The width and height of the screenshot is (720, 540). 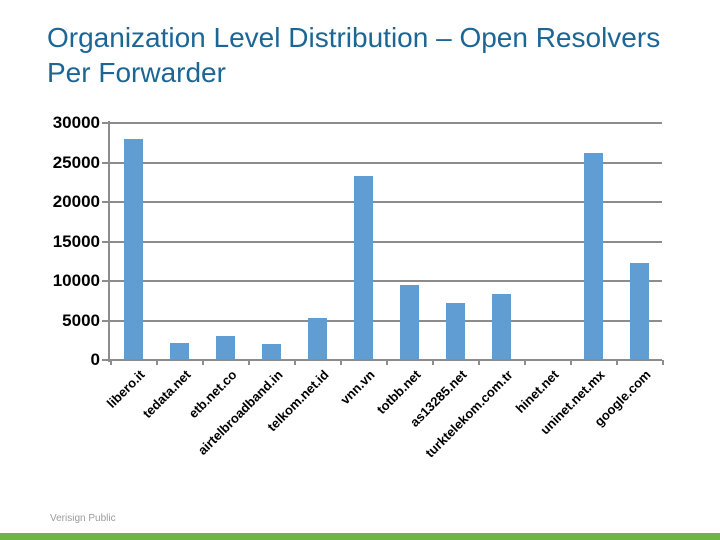 I want to click on y-axis-line, so click(x=109, y=241).